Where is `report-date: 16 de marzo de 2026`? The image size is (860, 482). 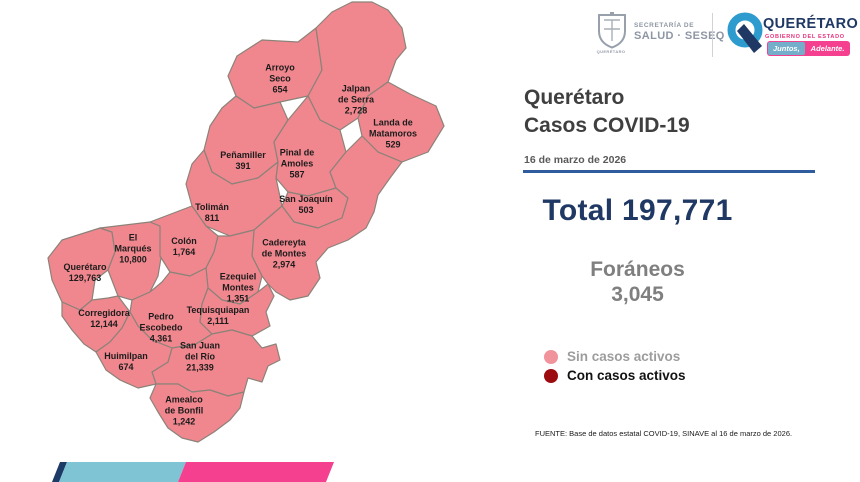
report-date: 16 de marzo de 2026 is located at coordinates (575, 160).